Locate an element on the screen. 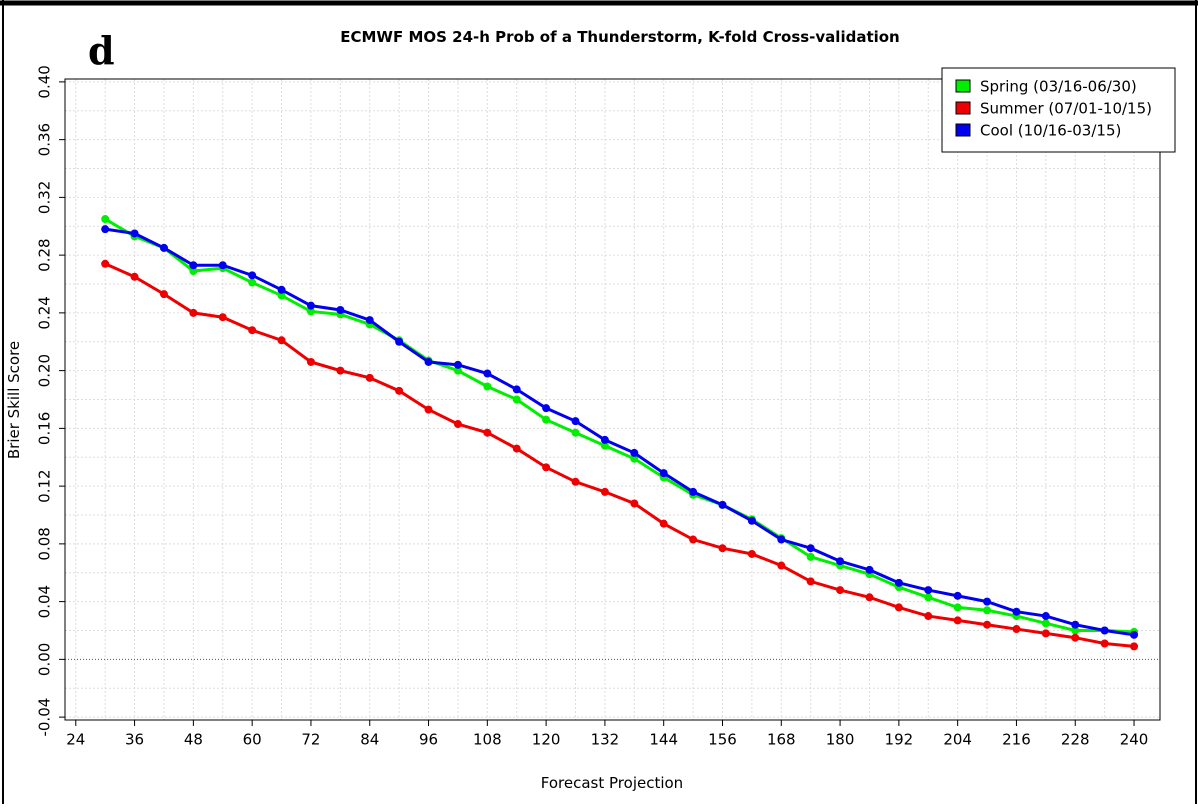  y-tick-label: 0.24 is located at coordinates (45, 312).